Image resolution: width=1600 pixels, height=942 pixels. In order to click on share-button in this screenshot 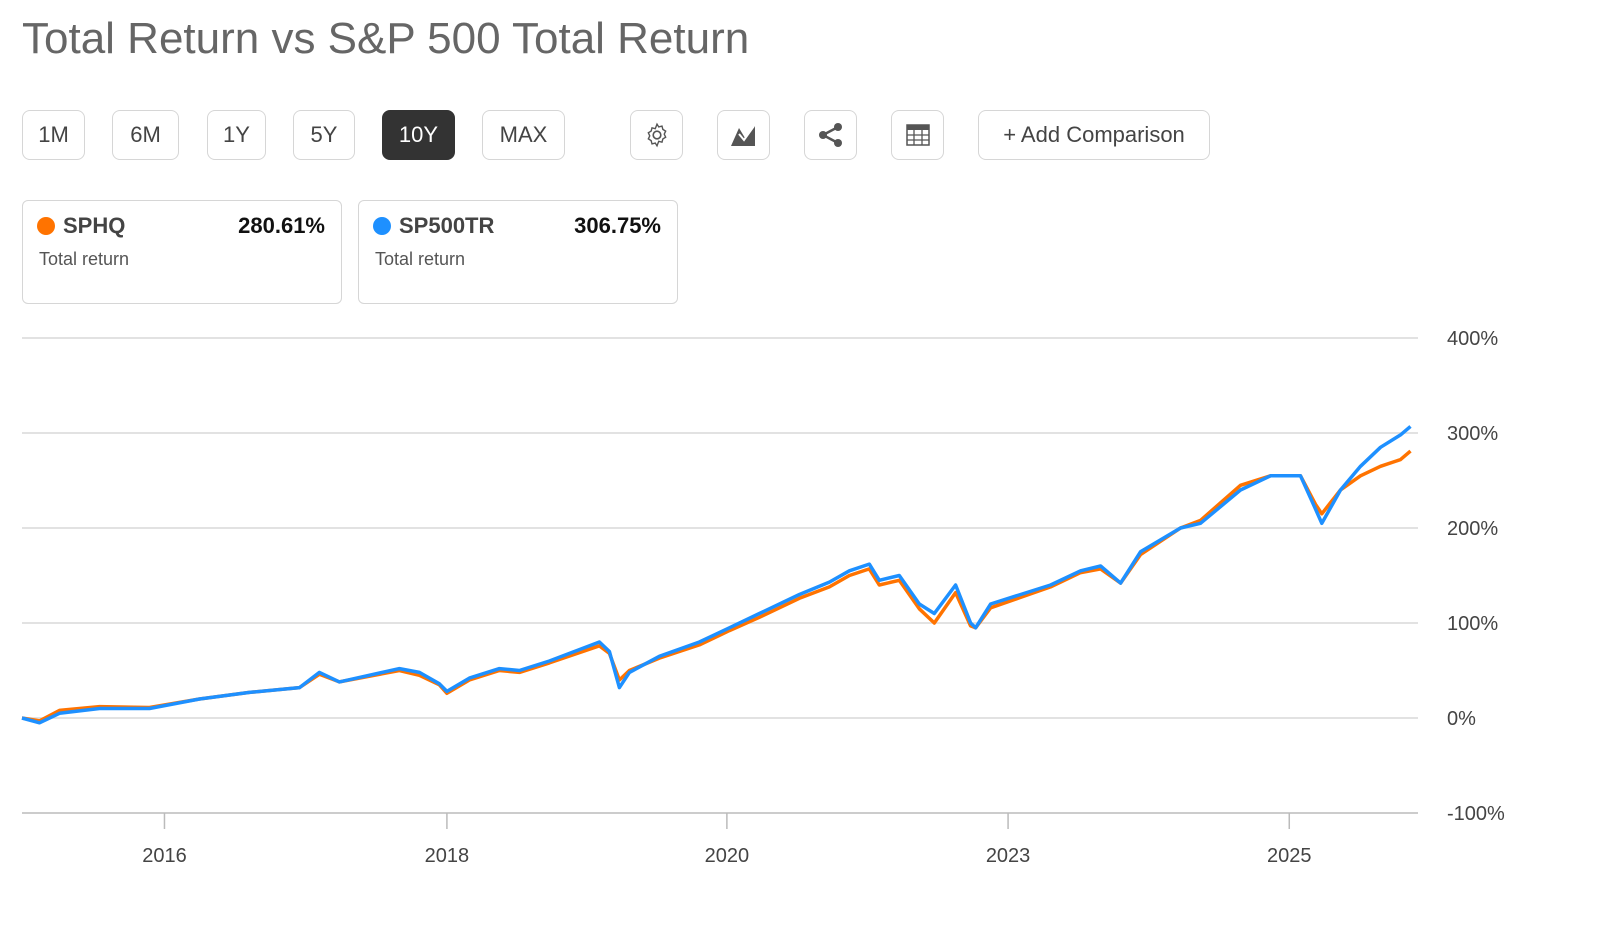, I will do `click(830, 135)`.